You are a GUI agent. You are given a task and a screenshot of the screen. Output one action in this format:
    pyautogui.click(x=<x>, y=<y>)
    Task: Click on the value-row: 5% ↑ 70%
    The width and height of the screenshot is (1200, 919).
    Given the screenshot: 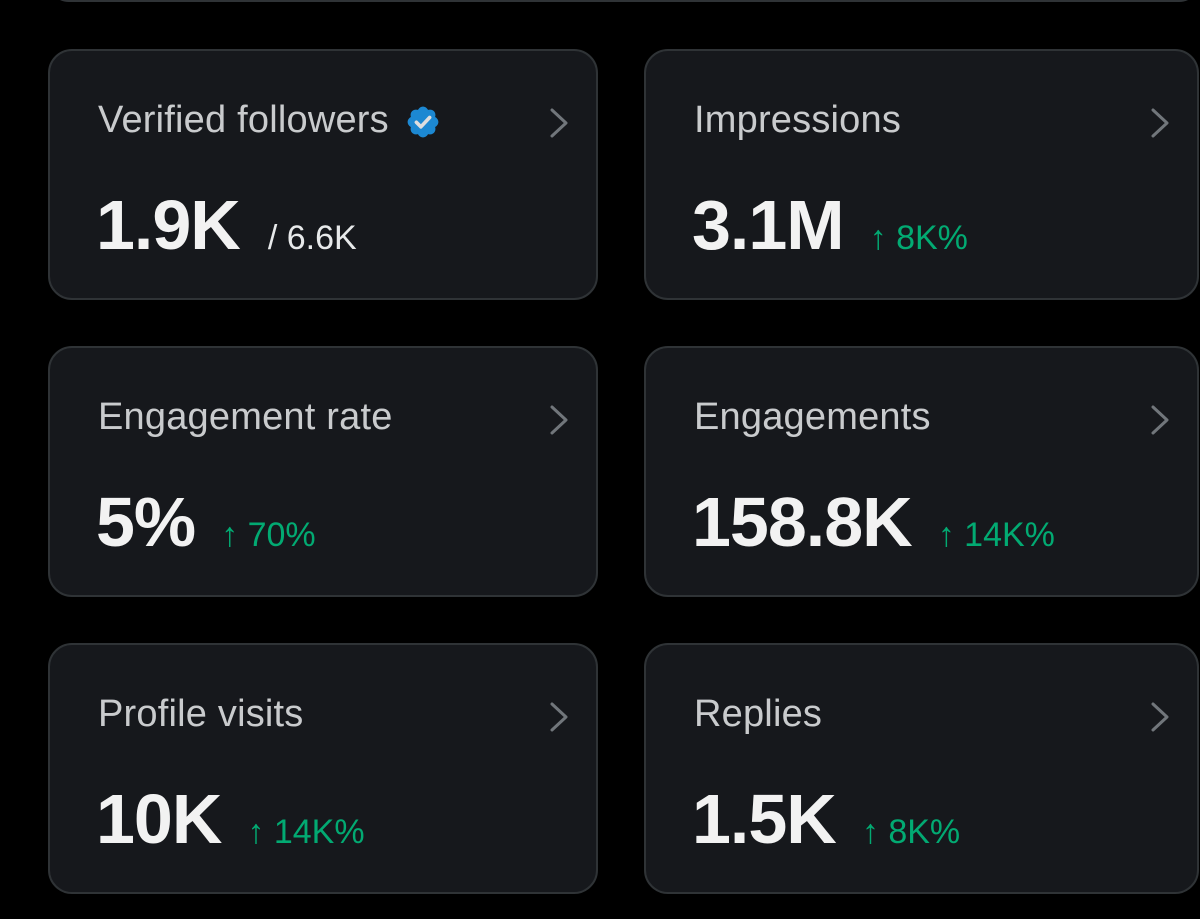 What is the action you would take?
    pyautogui.click(x=206, y=522)
    